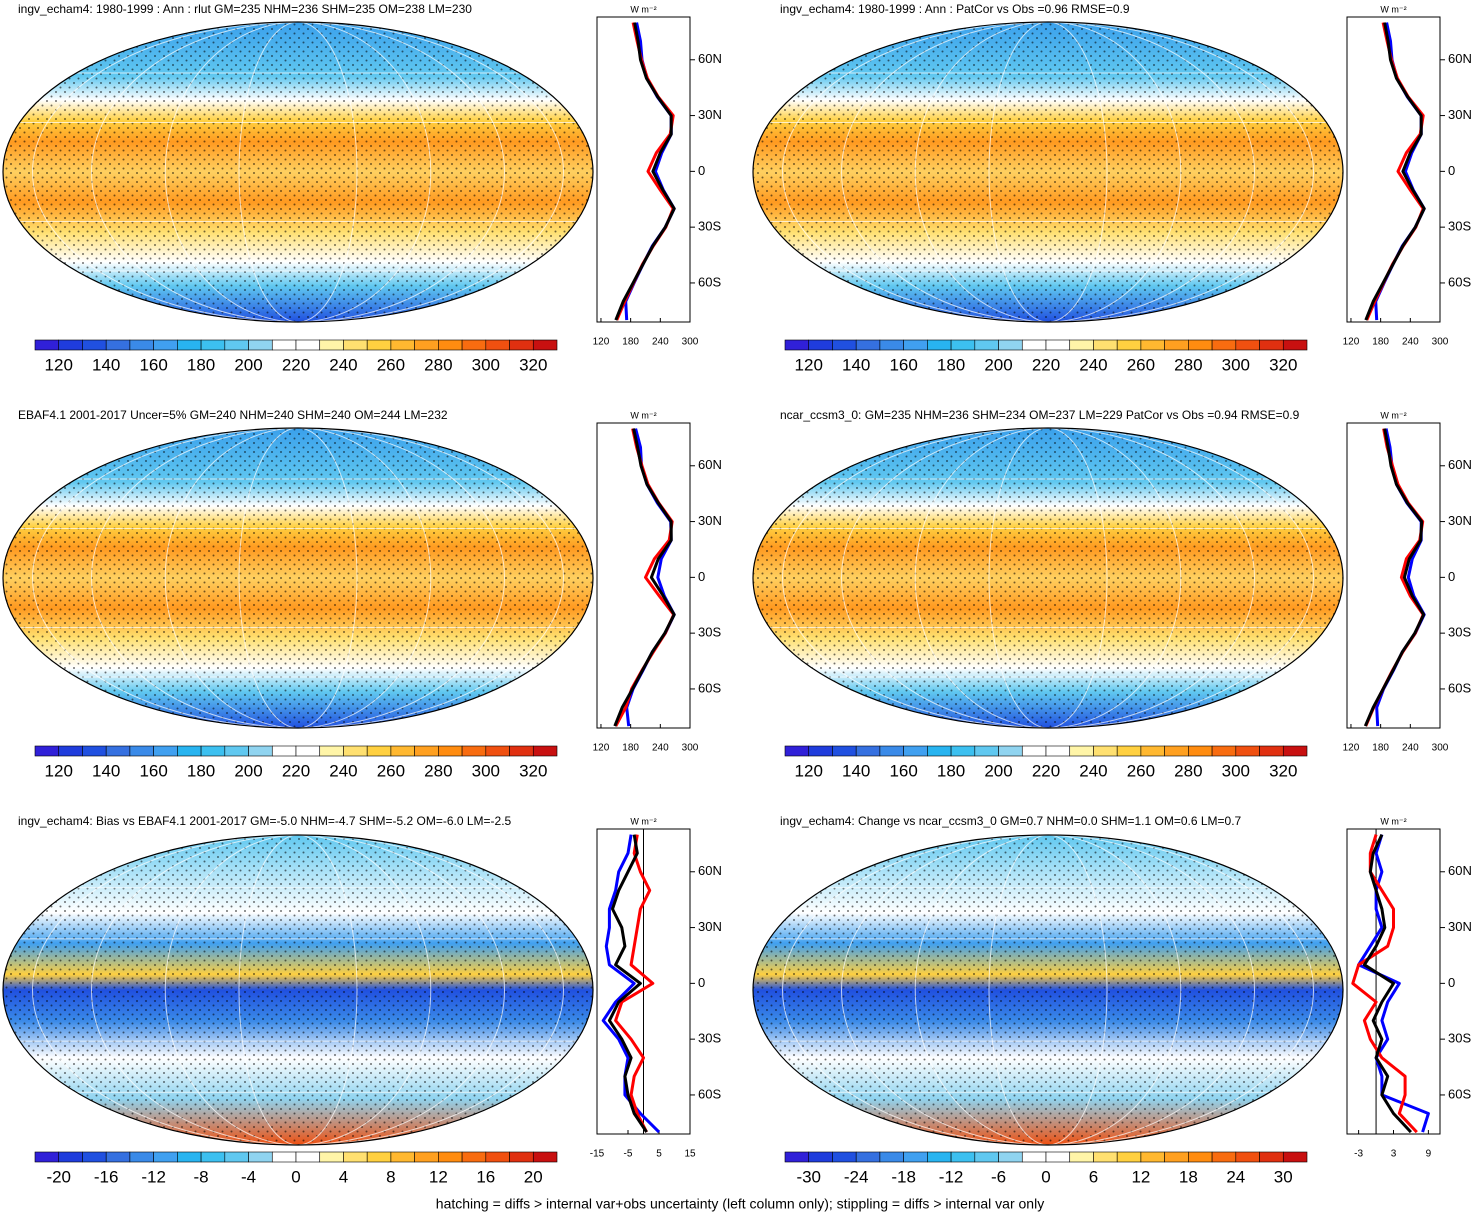  What do you see at coordinates (1235, 1176) in the screenshot?
I see `colorbar-label: 24` at bounding box center [1235, 1176].